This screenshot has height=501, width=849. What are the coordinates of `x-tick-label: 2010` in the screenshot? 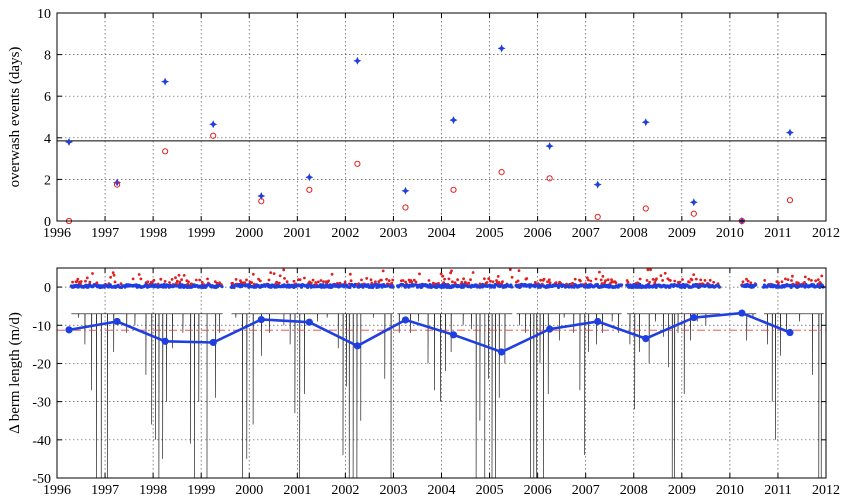 It's located at (730, 490).